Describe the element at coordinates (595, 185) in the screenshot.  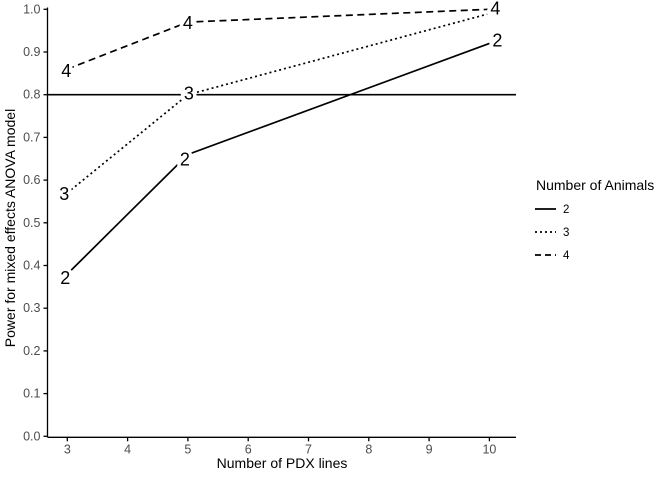
I see `legend-title: Number of Animals` at that location.